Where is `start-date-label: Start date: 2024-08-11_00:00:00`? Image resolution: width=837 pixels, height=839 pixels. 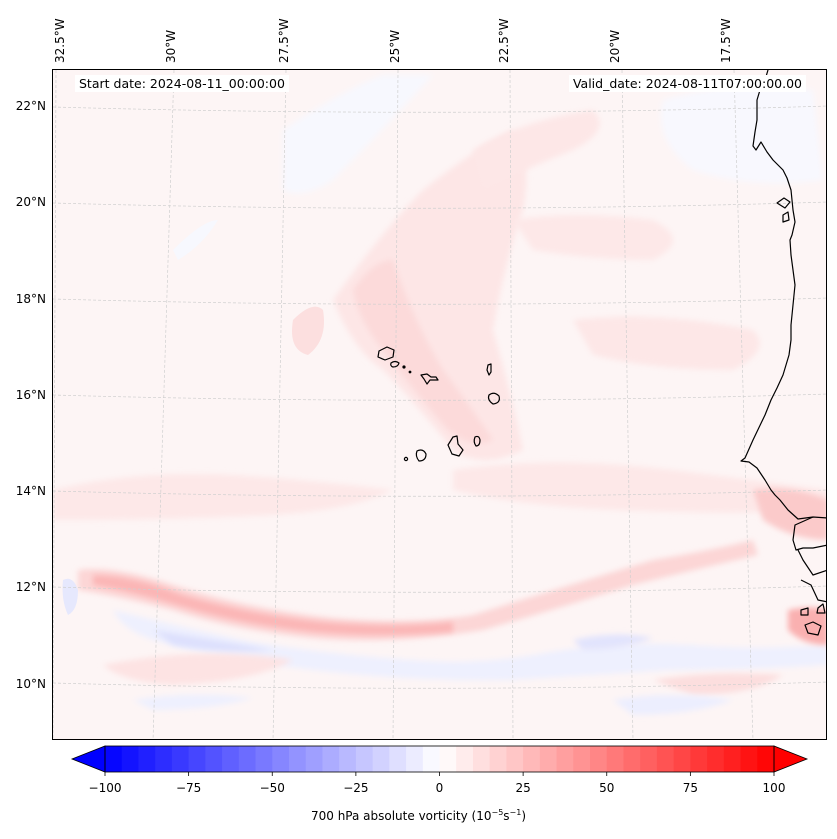 start-date-label: Start date: 2024-08-11_00:00:00 is located at coordinates (182, 83).